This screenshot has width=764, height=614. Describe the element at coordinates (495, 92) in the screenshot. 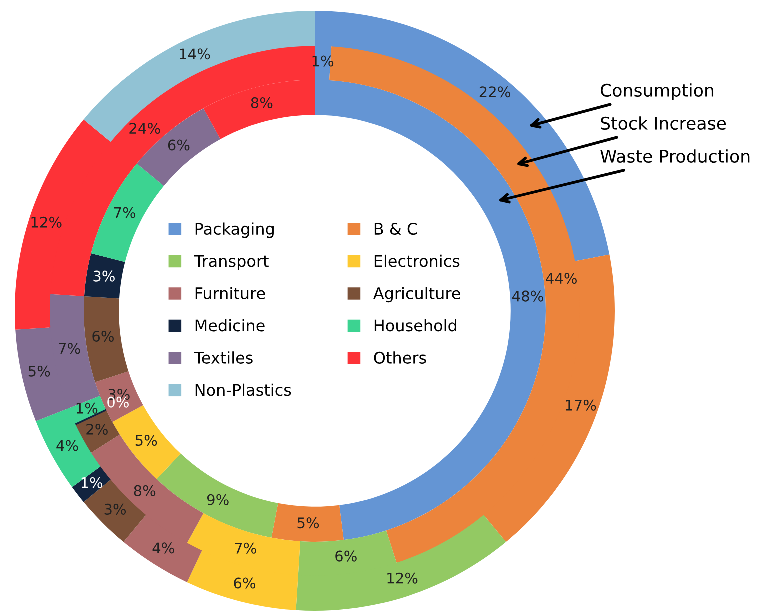

I see `data-label: 22%` at that location.